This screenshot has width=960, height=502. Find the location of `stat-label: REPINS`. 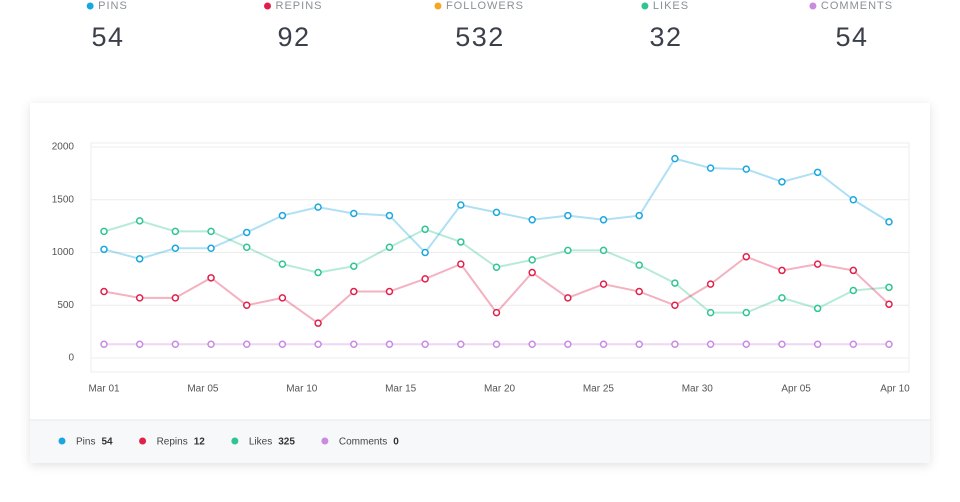

stat-label: REPINS is located at coordinates (299, 6).